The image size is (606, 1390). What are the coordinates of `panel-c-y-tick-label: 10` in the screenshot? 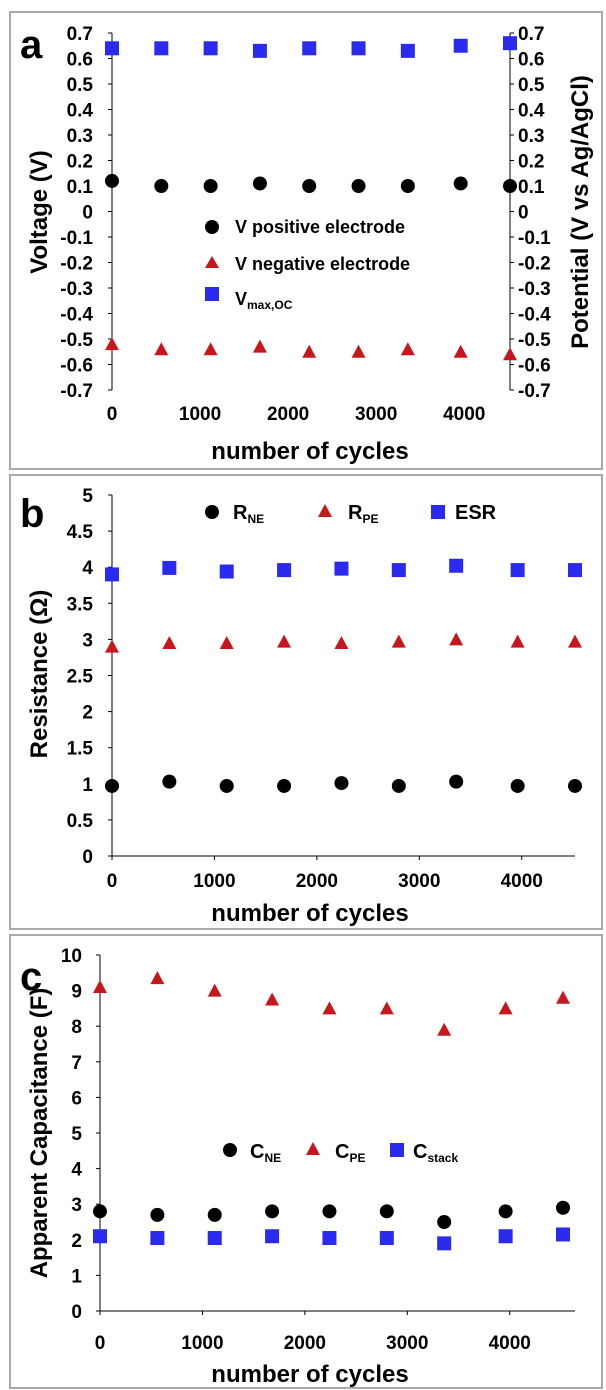 It's located at (71, 956).